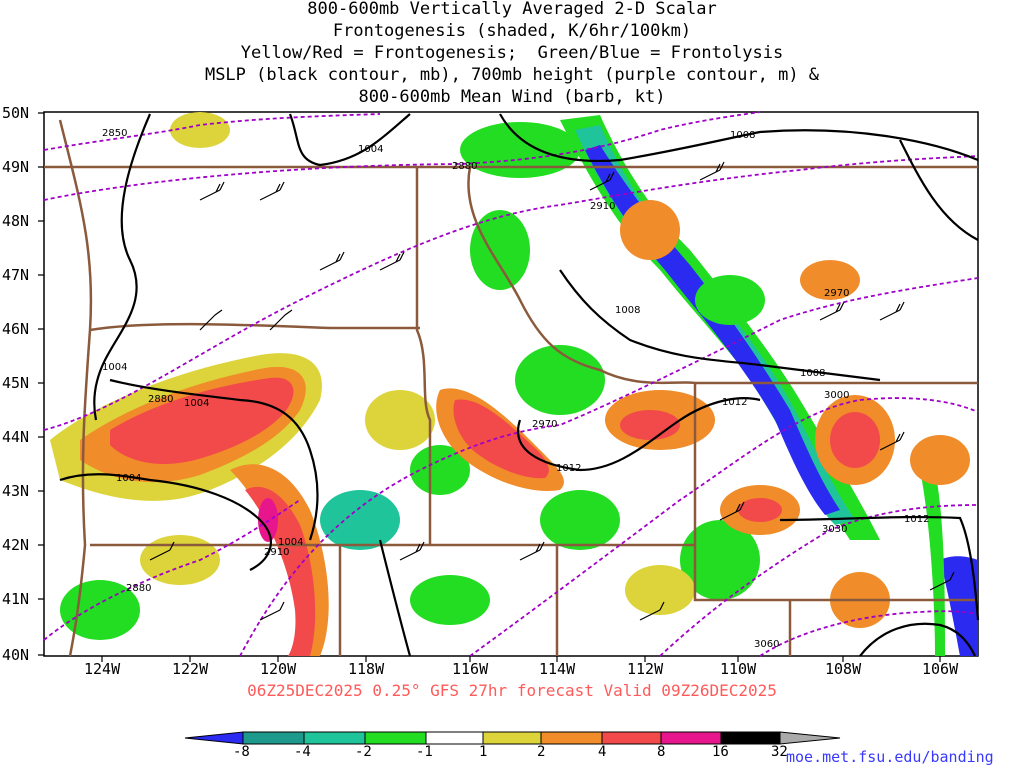 The image size is (1024, 768). What do you see at coordinates (512, 9) in the screenshot?
I see `title-line-1: 800-600mb Vertically Averaged 2-D Scalar` at bounding box center [512, 9].